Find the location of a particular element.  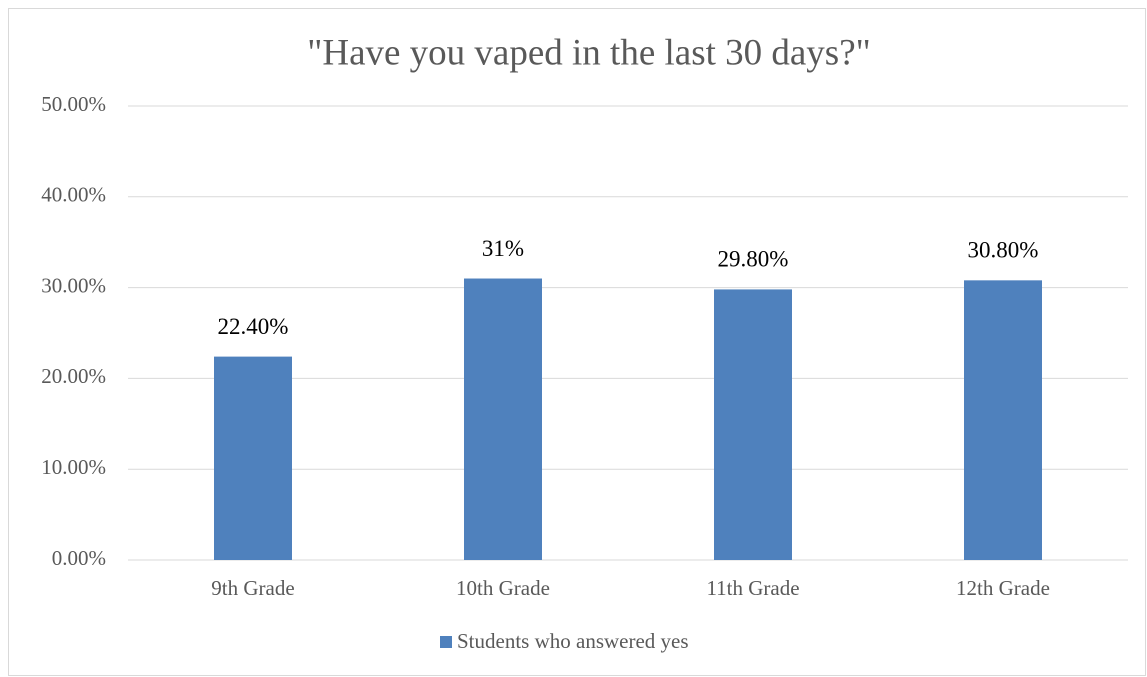

x-tick-label: 12th Grade is located at coordinates (1003, 588).